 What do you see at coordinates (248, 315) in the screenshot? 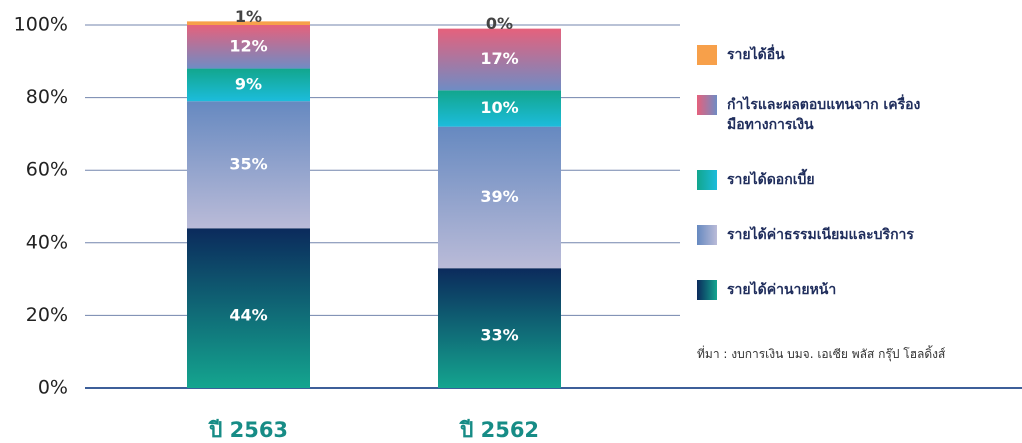
I see `value-label: 44%` at bounding box center [248, 315].